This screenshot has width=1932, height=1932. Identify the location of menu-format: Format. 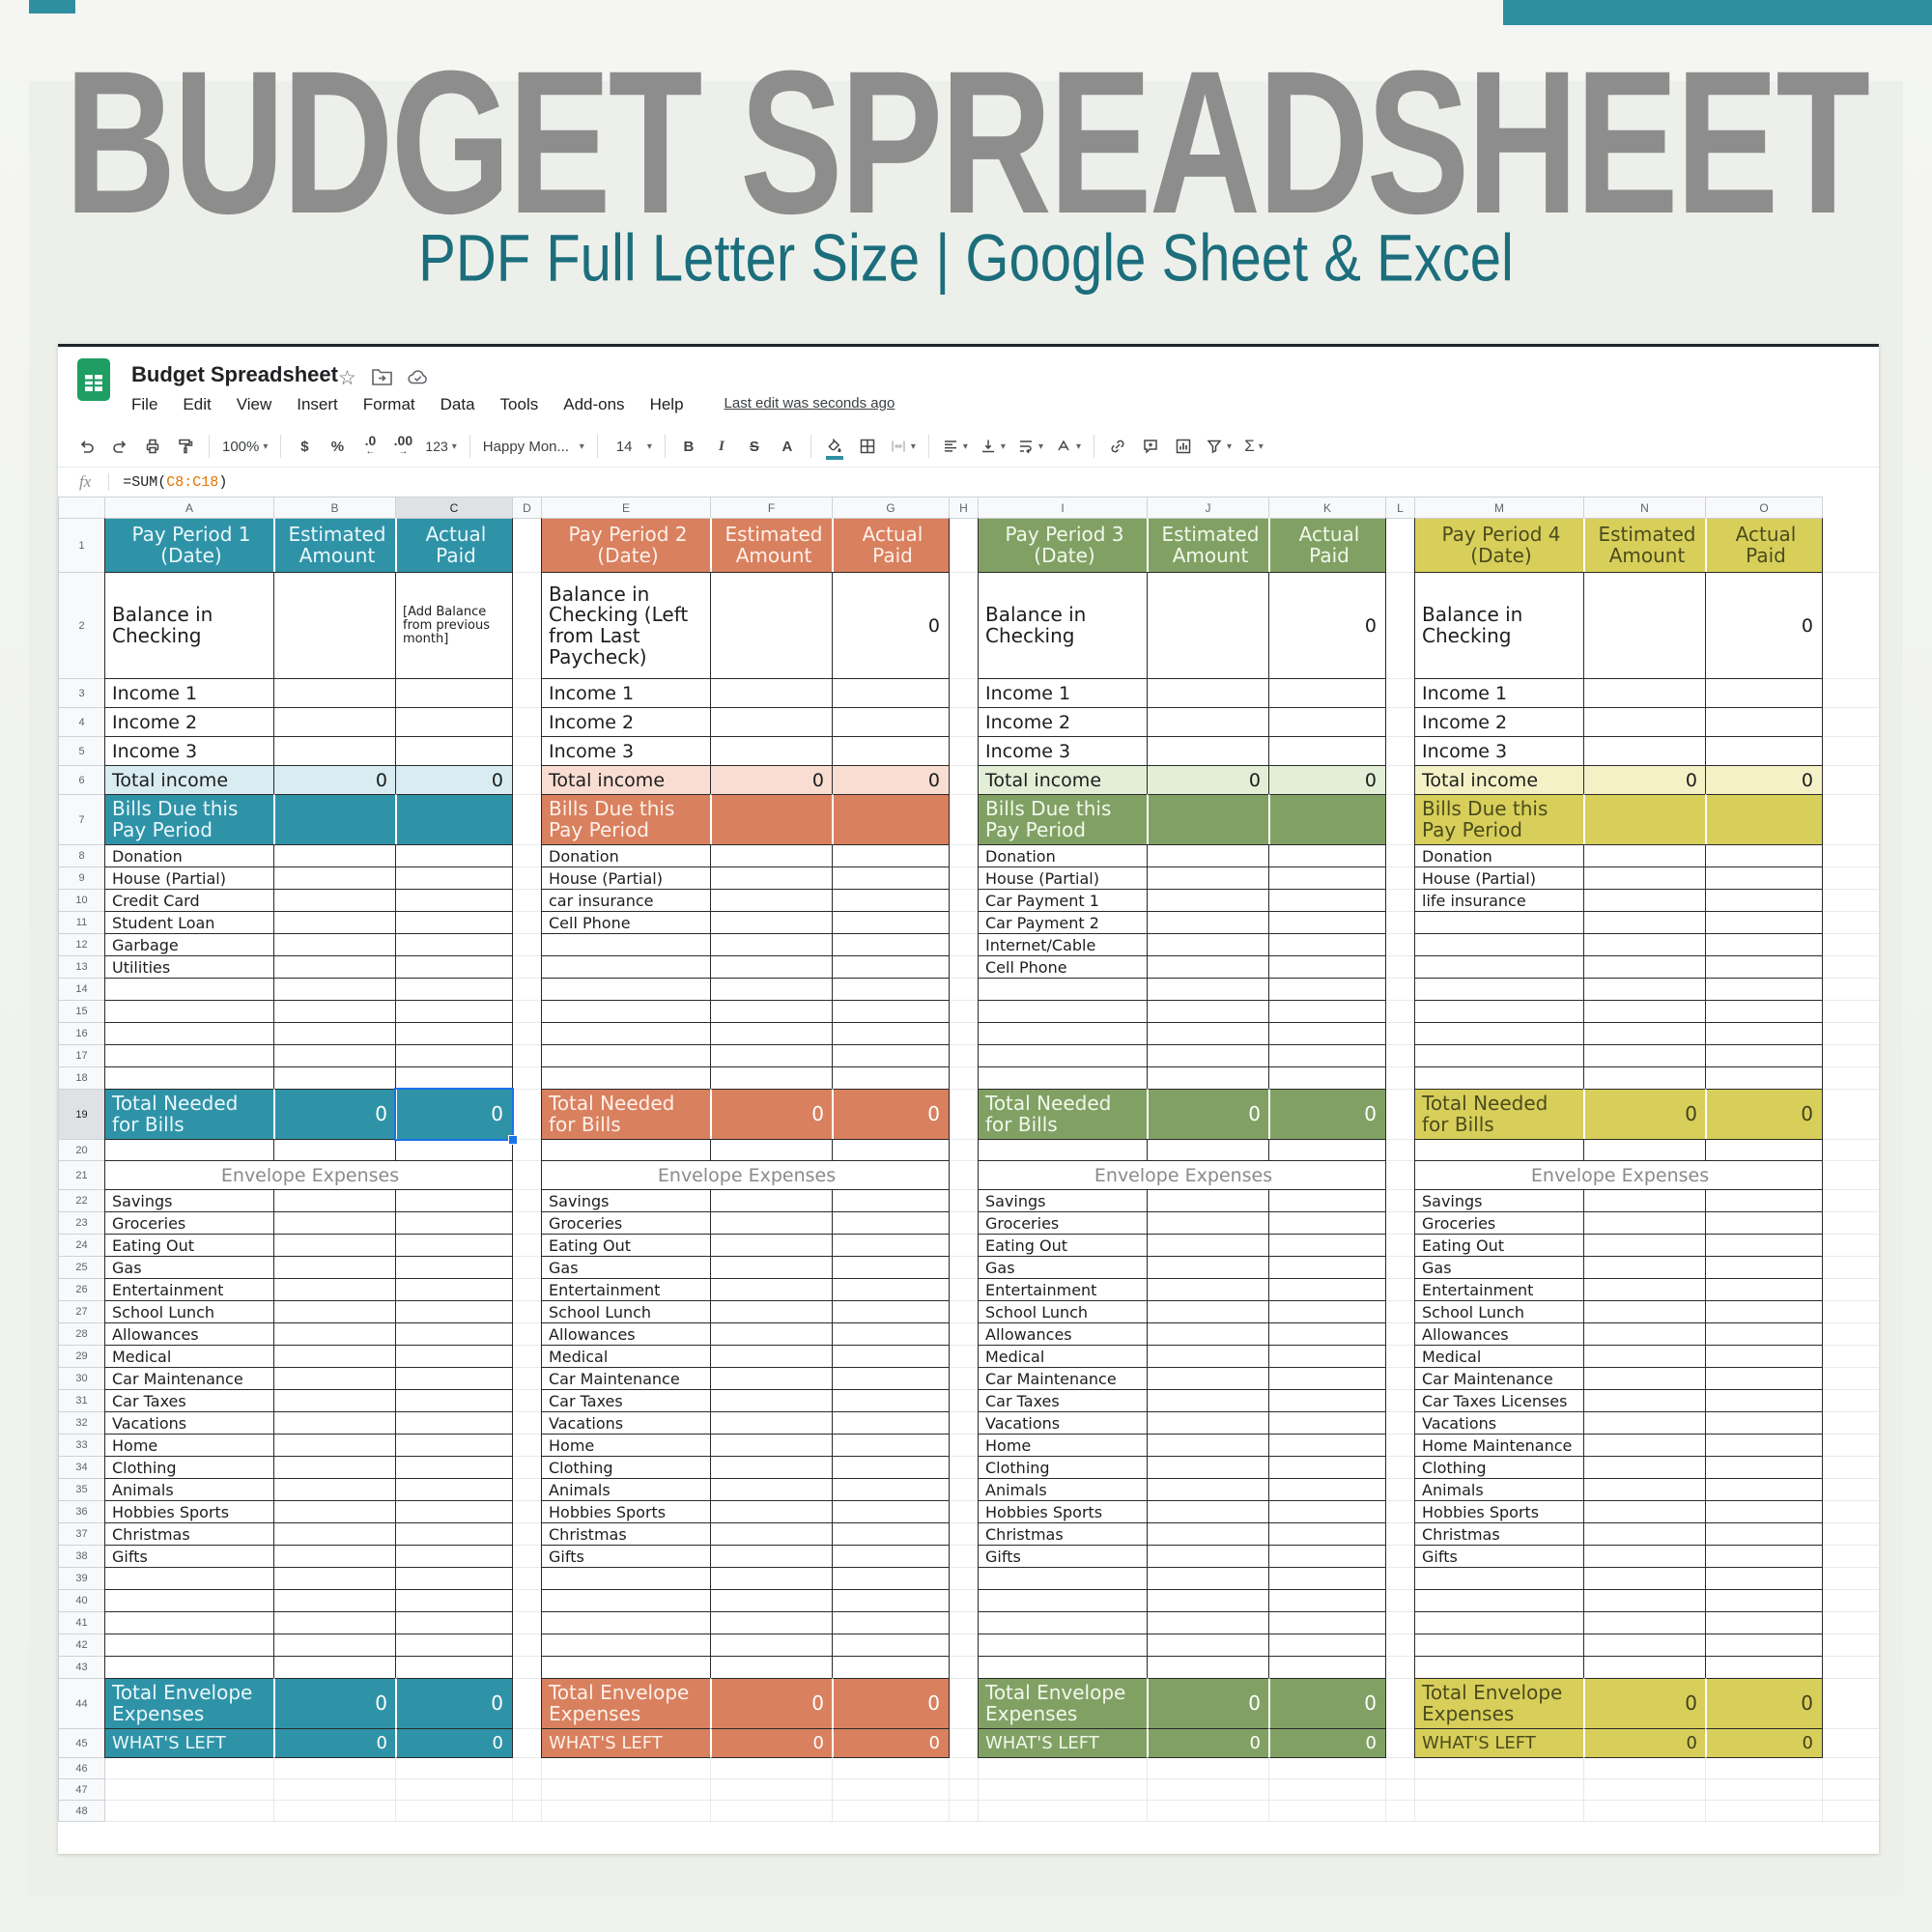
(388, 404).